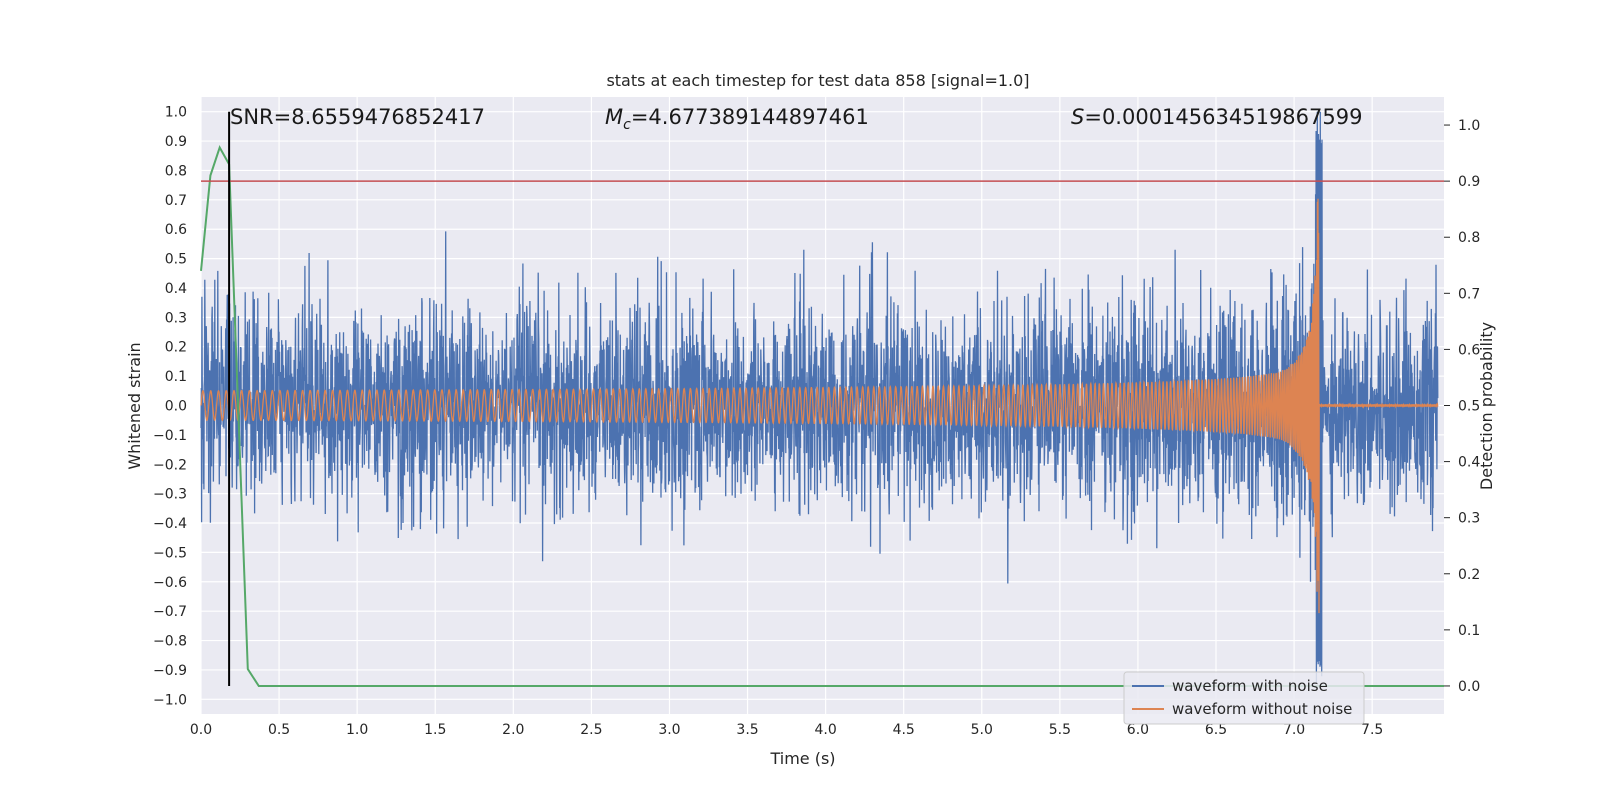 This screenshot has width=1600, height=800. Describe the element at coordinates (1469, 687) in the screenshot. I see `right-tick-label: 0.0` at that location.